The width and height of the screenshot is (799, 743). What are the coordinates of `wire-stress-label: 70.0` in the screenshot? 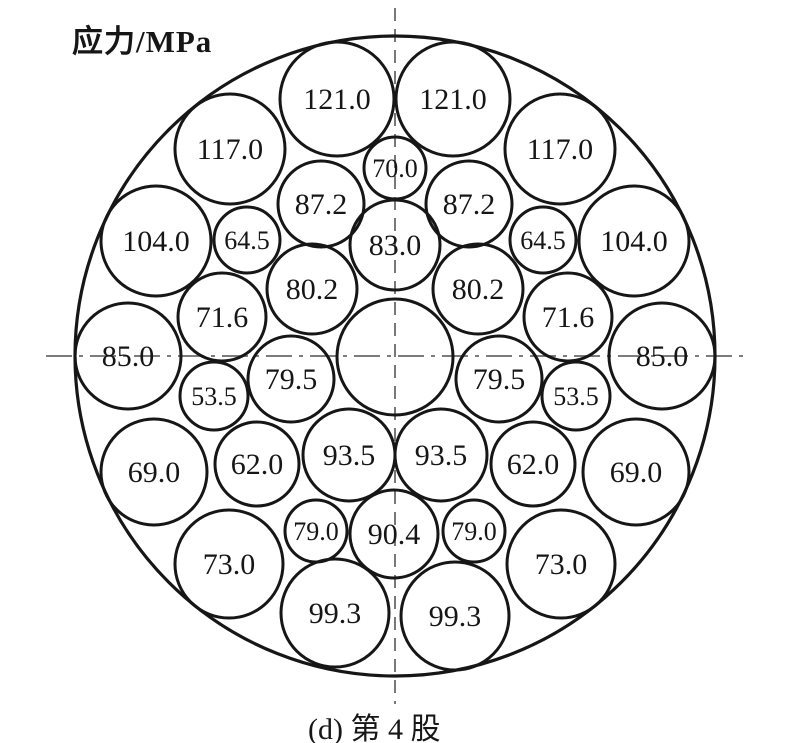 It's located at (395, 168).